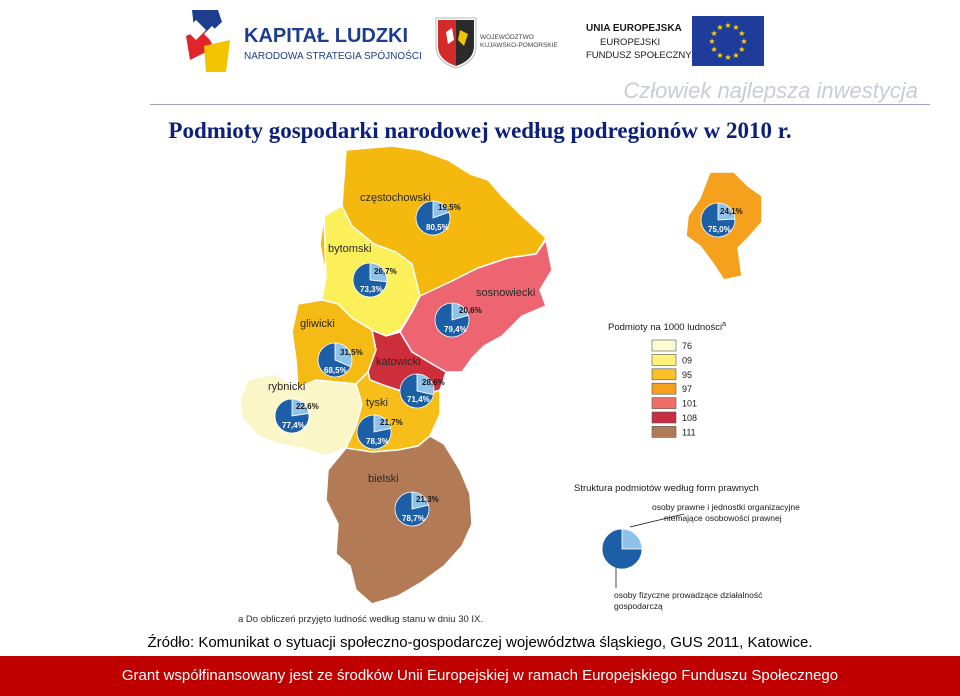  What do you see at coordinates (335, 370) in the screenshot?
I see `pct-main-gliwicki: 68,5%` at bounding box center [335, 370].